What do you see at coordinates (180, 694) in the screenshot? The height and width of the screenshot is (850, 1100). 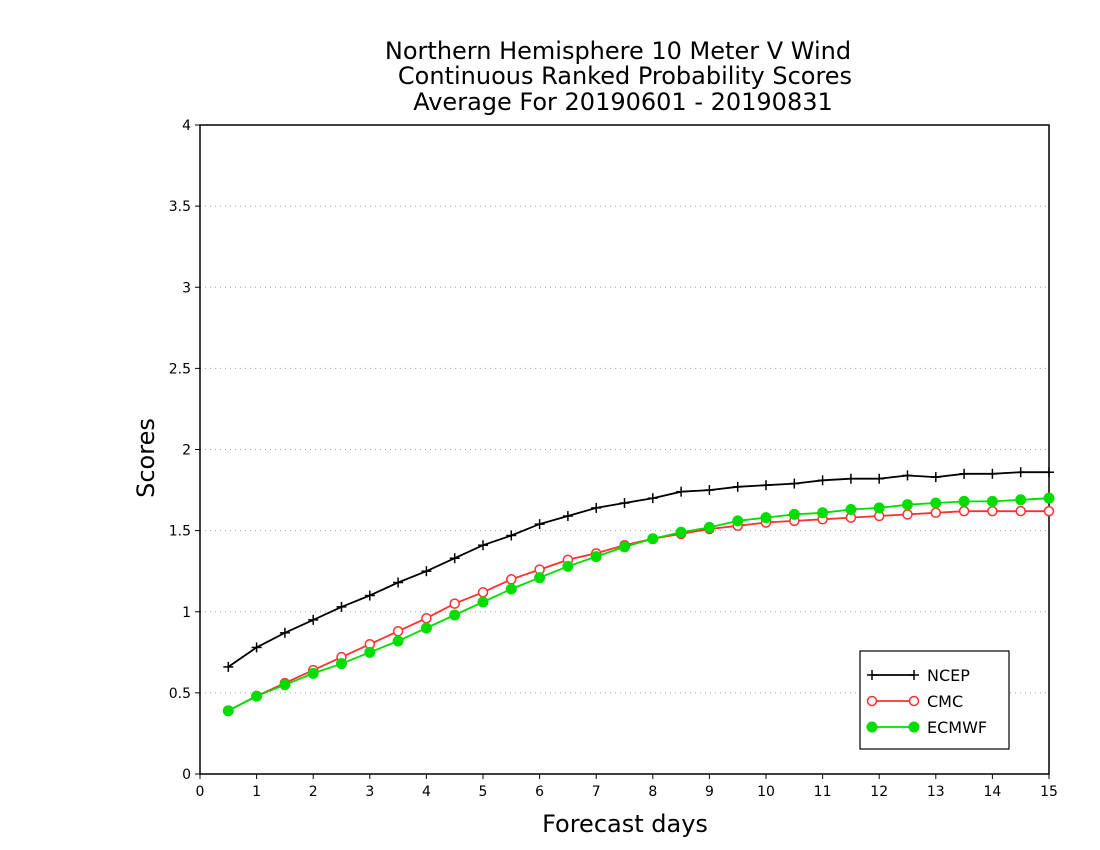 I see `y-tick-label: 0.5` at bounding box center [180, 694].